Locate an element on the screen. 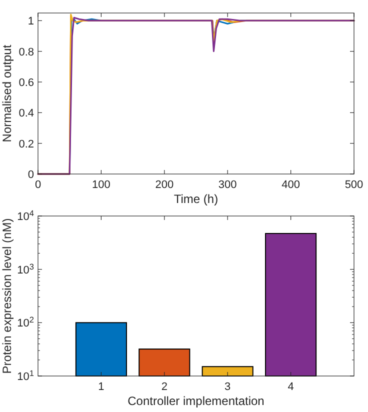 This screenshot has height=412, width=368. y-tick-label: 0 is located at coordinates (31, 175).